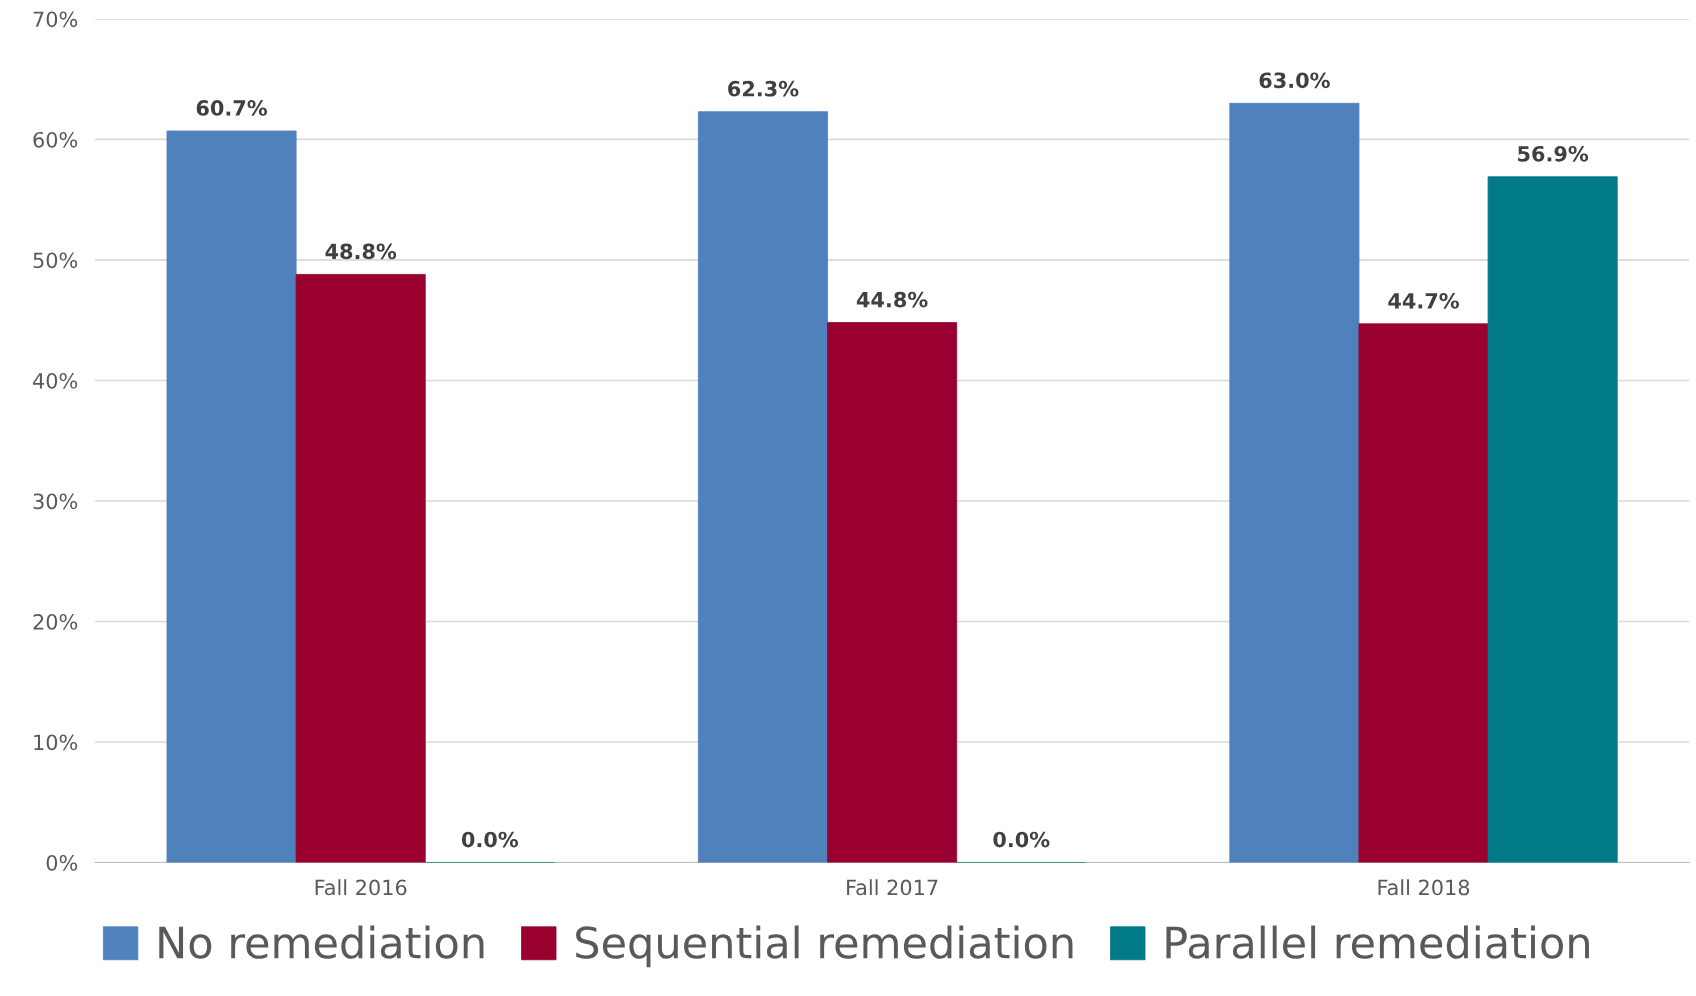 This screenshot has height=996, width=1696. What do you see at coordinates (55, 260) in the screenshot?
I see `y-tick-label: 50%` at bounding box center [55, 260].